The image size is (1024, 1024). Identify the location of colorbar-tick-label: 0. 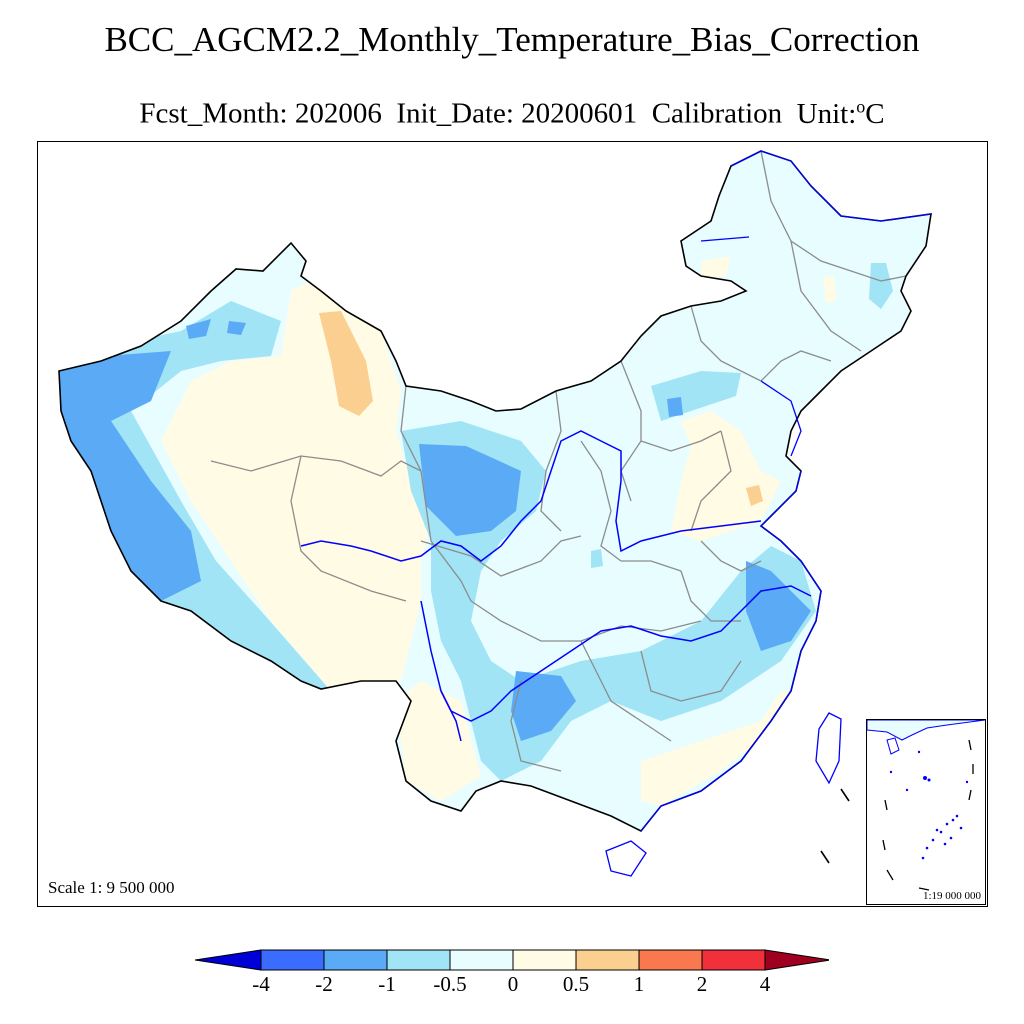
(513, 984).